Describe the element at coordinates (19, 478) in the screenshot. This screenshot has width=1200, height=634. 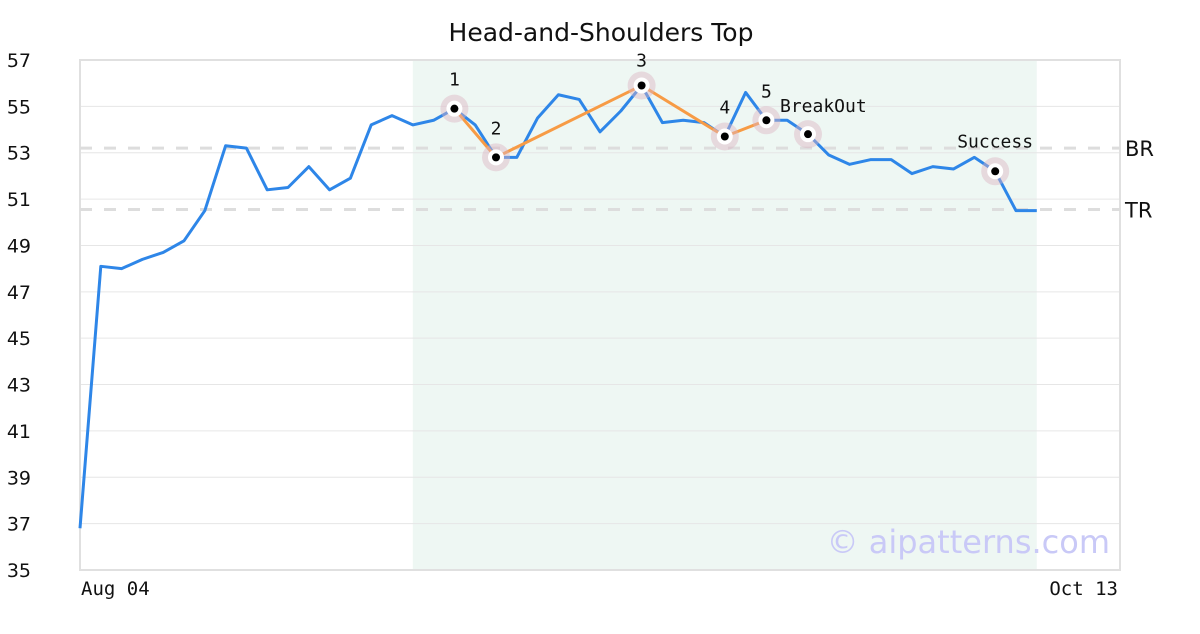
I see `y-tick-label: 39` at that location.